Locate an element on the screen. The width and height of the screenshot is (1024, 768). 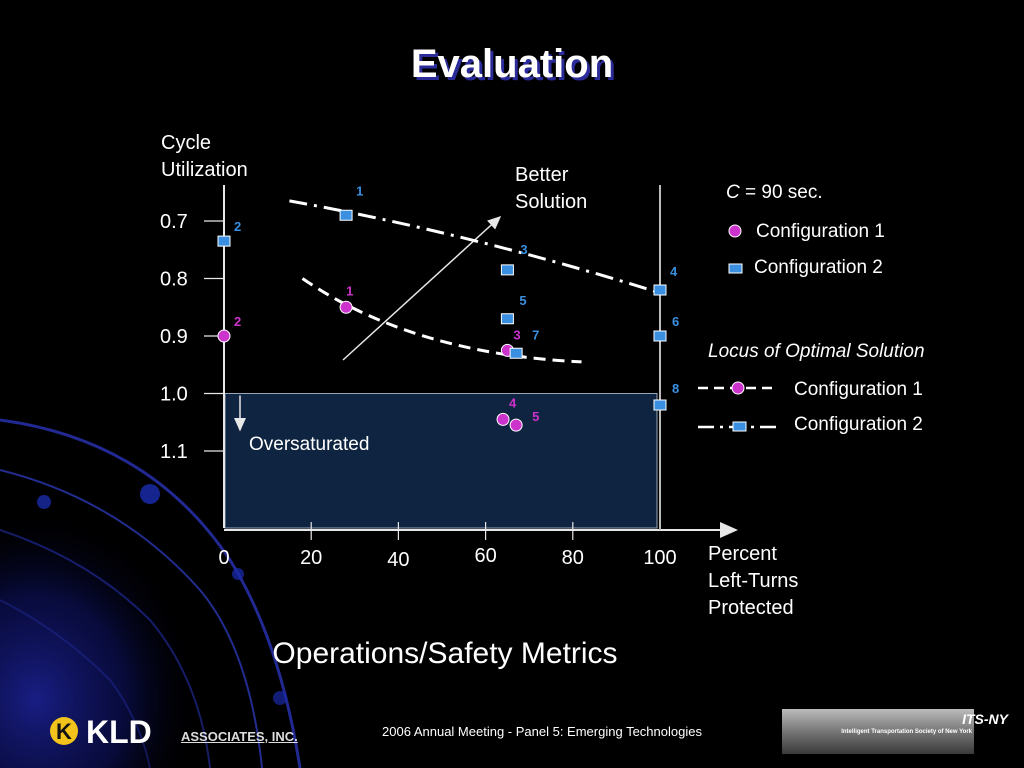
config1-point-label: 5 is located at coordinates (535, 416).